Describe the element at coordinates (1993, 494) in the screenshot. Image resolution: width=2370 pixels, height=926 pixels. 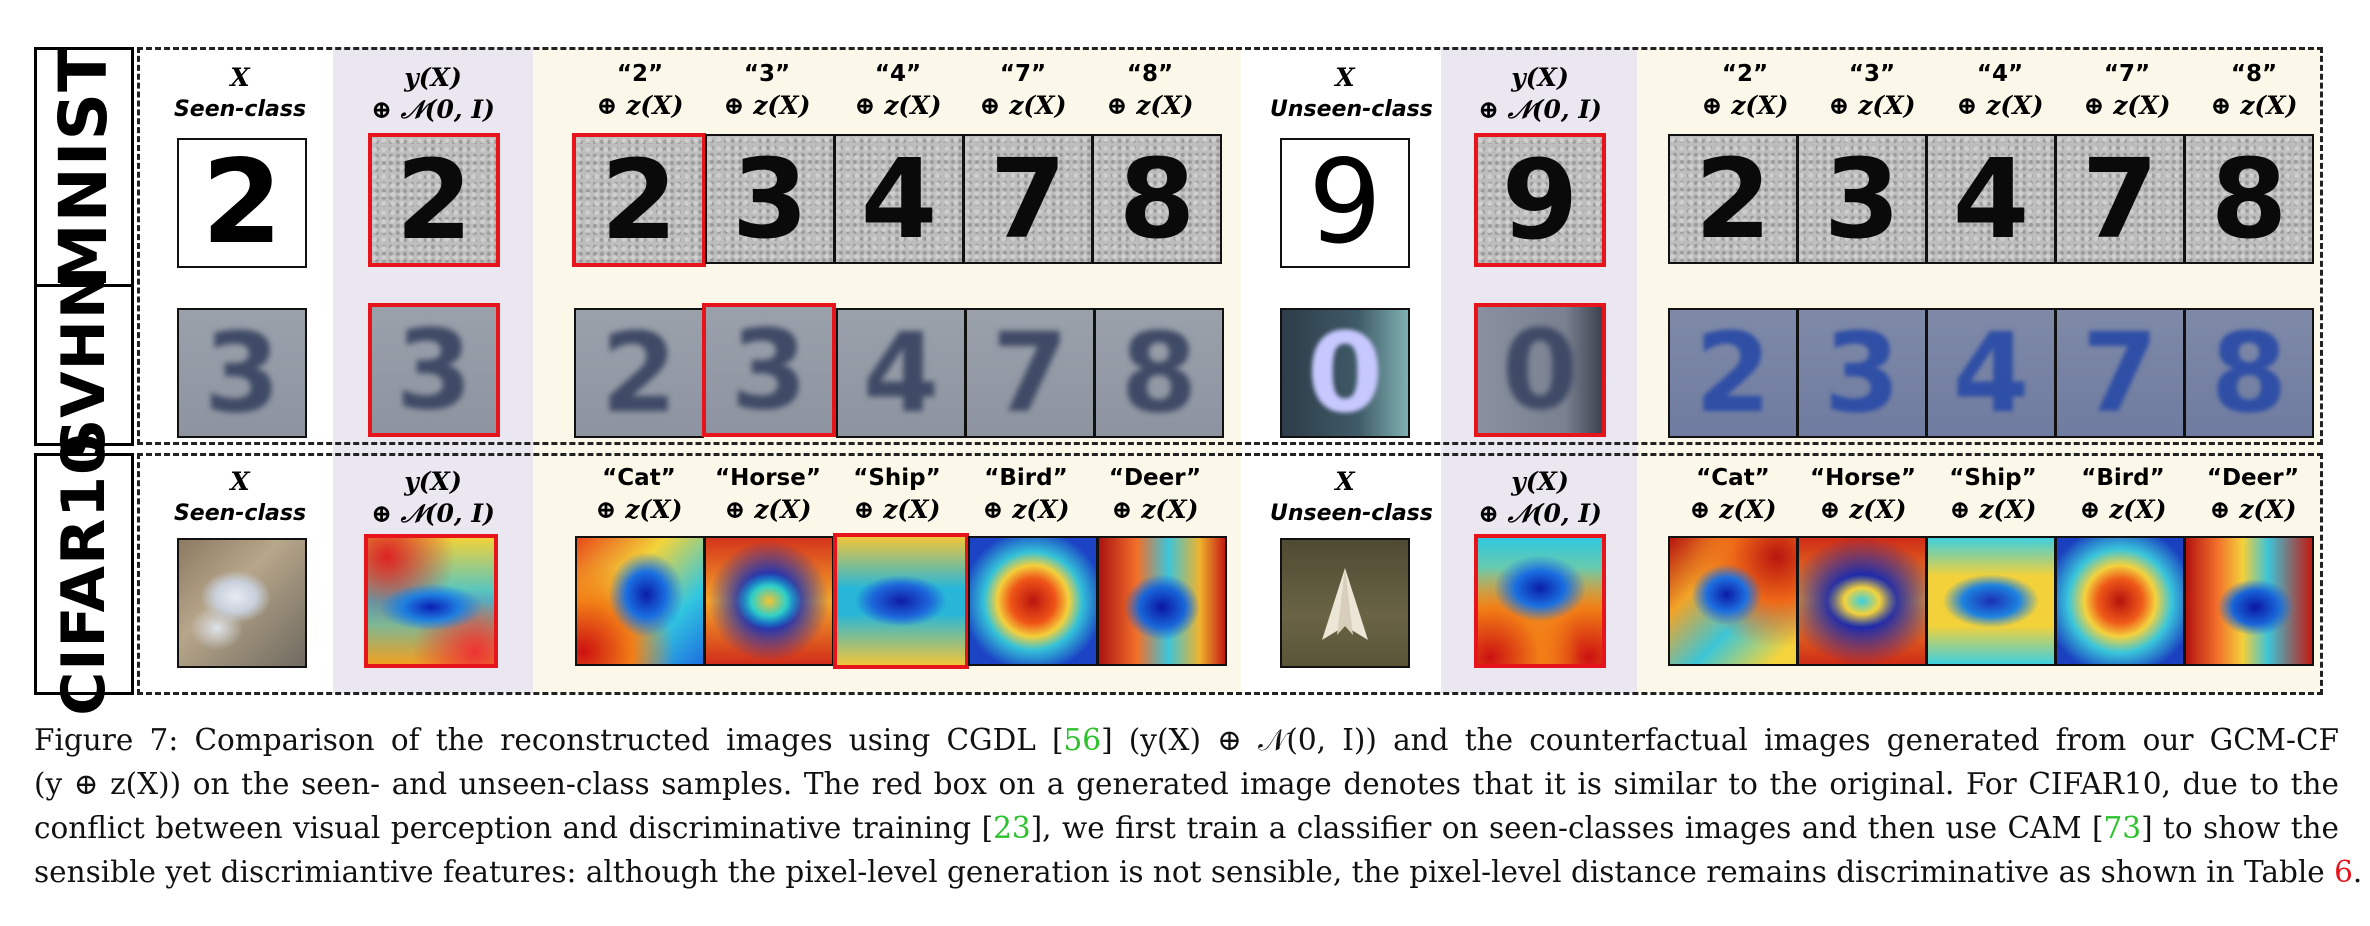
I see `cifar-header-unseen-ship: “Ship” ⊕ z(X)` at that location.